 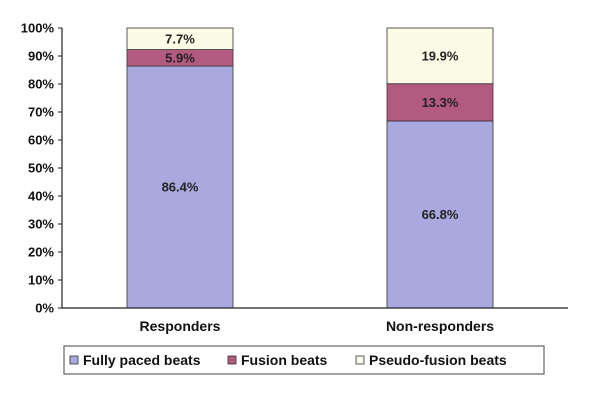 What do you see at coordinates (41, 112) in the screenshot?
I see `y-tick-label: 70%` at bounding box center [41, 112].